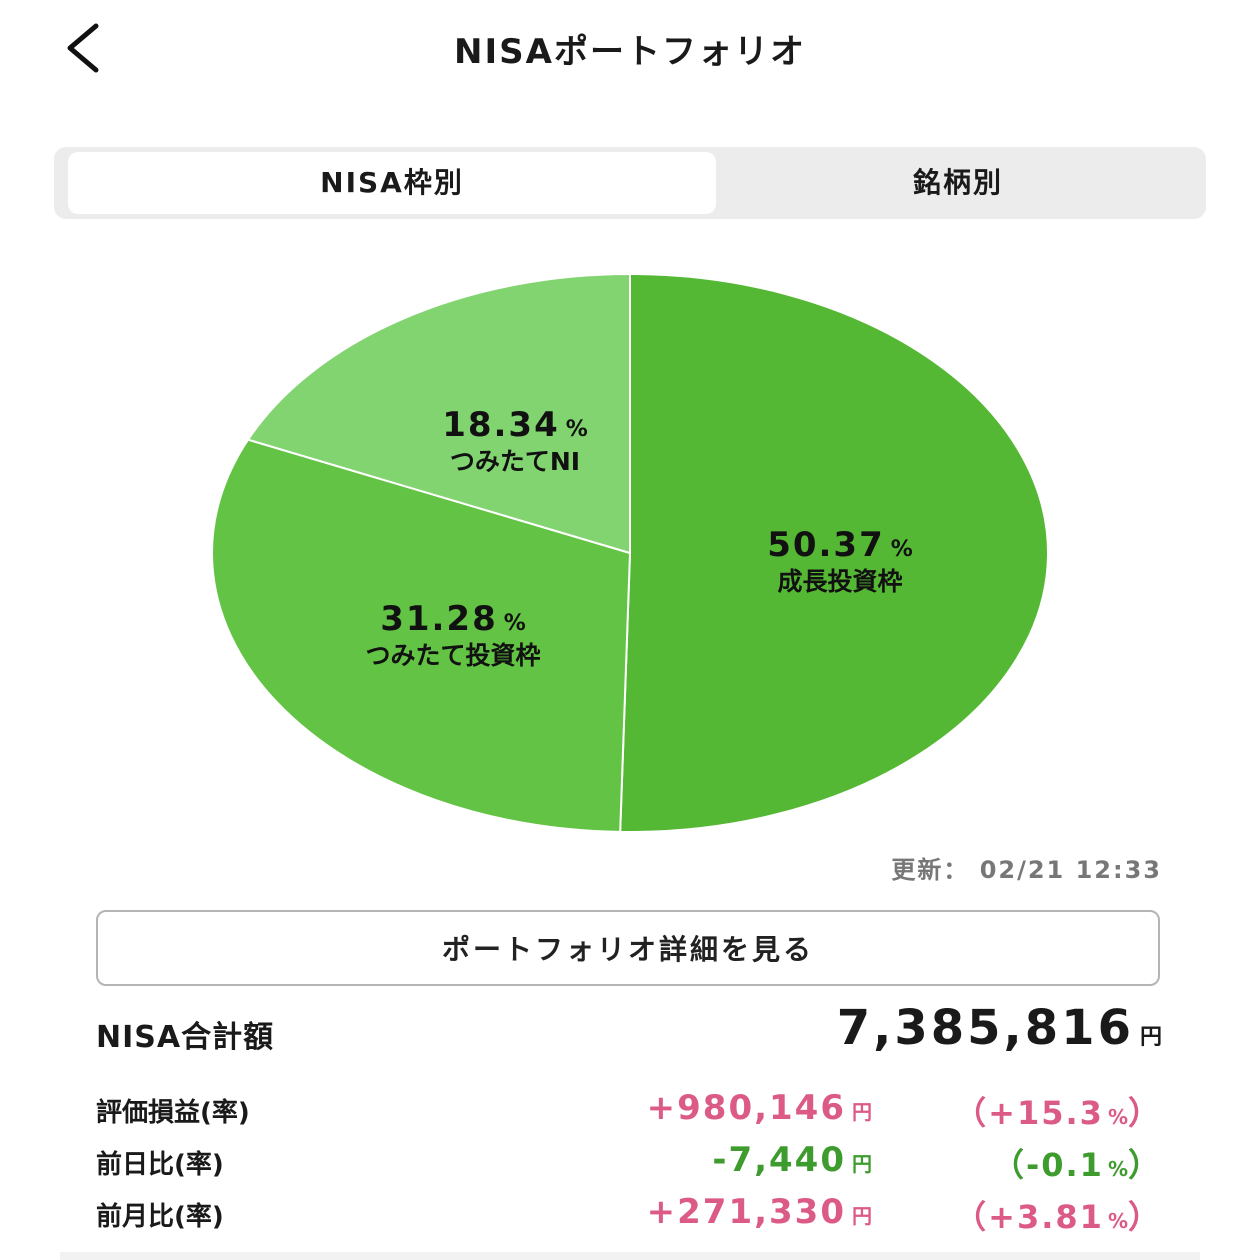 This screenshot has height=1260, width=1260. What do you see at coordinates (629, 1110) in the screenshot?
I see `stat-row-unrealized: 評価損益(率) +980,146 円 （+15.3%）` at bounding box center [629, 1110].